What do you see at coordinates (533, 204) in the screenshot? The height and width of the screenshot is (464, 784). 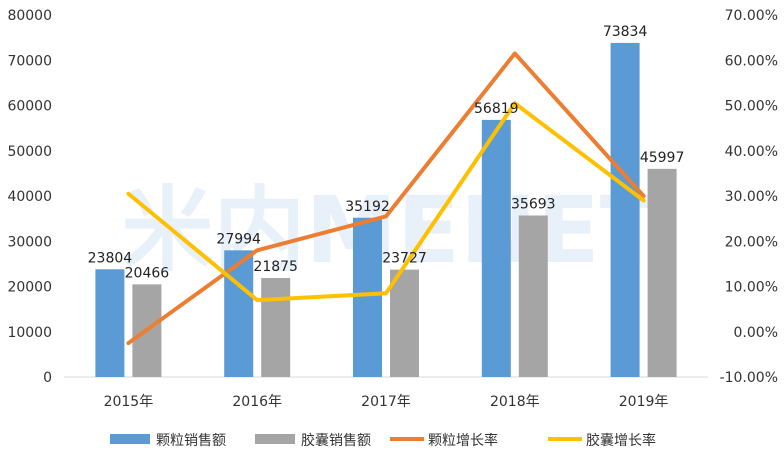 I see `bar-data-label: 35693` at bounding box center [533, 204].